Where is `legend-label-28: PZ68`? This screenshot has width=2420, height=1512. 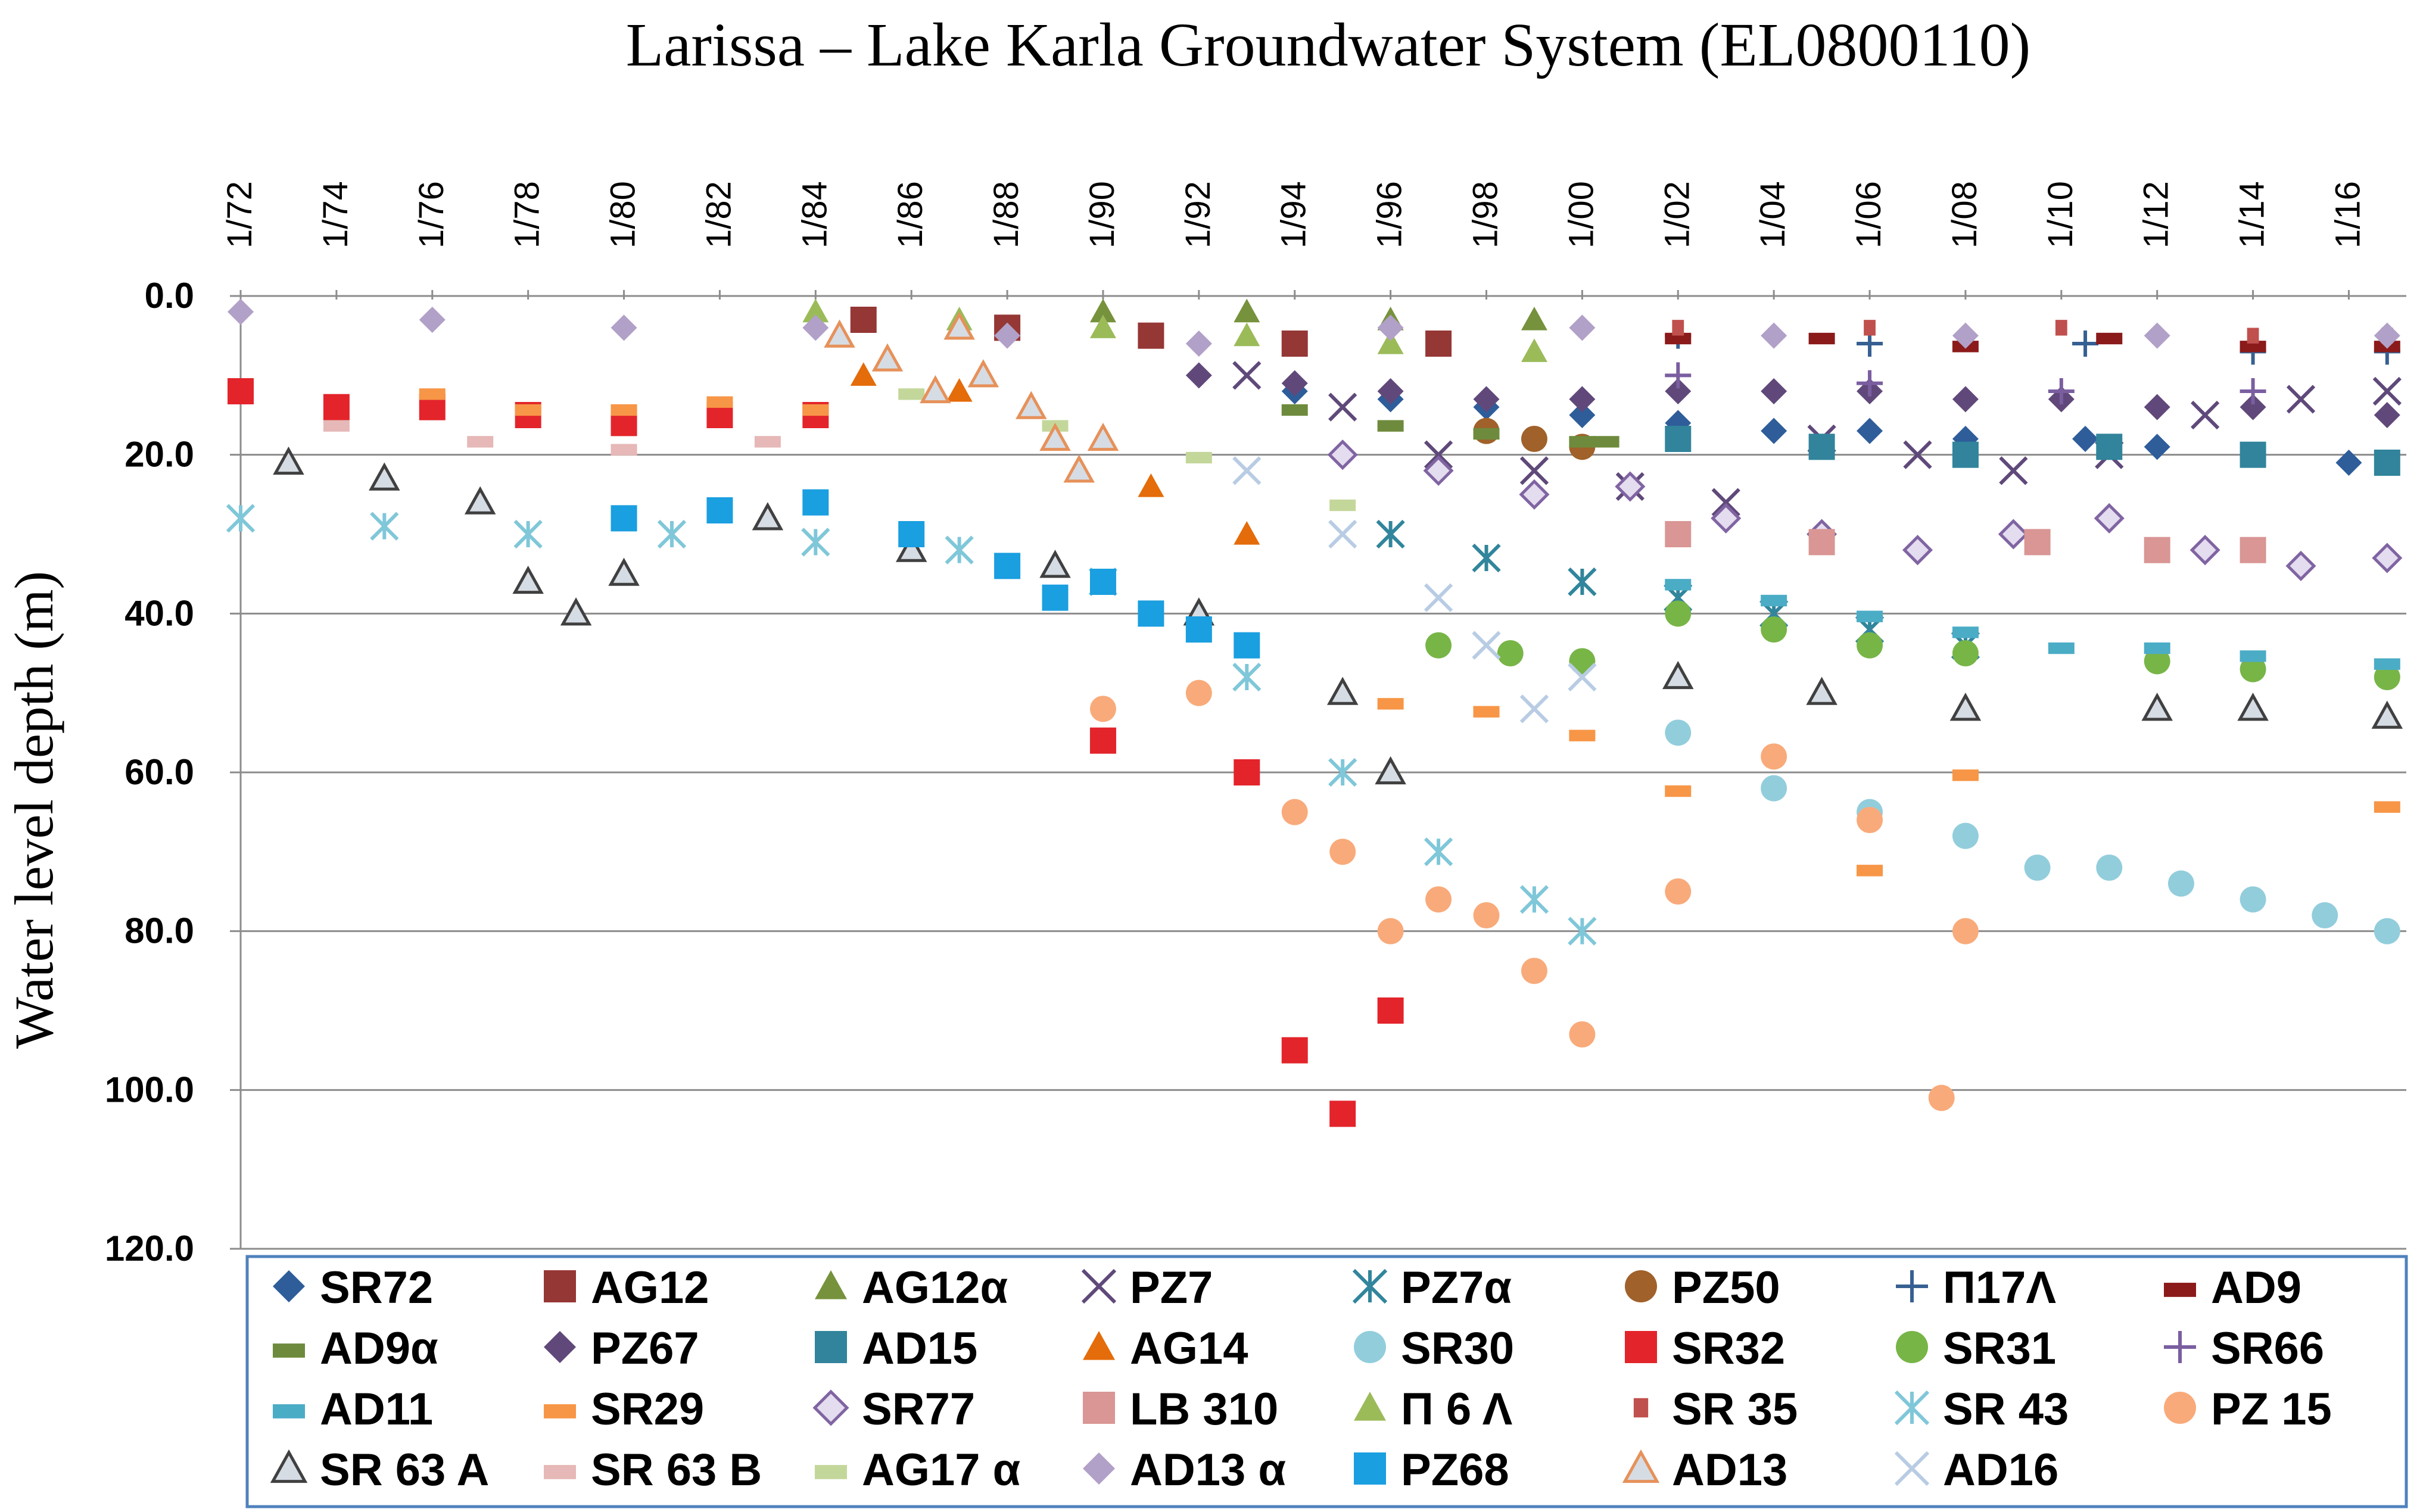 legend-label-28: PZ68 is located at coordinates (1455, 1470).